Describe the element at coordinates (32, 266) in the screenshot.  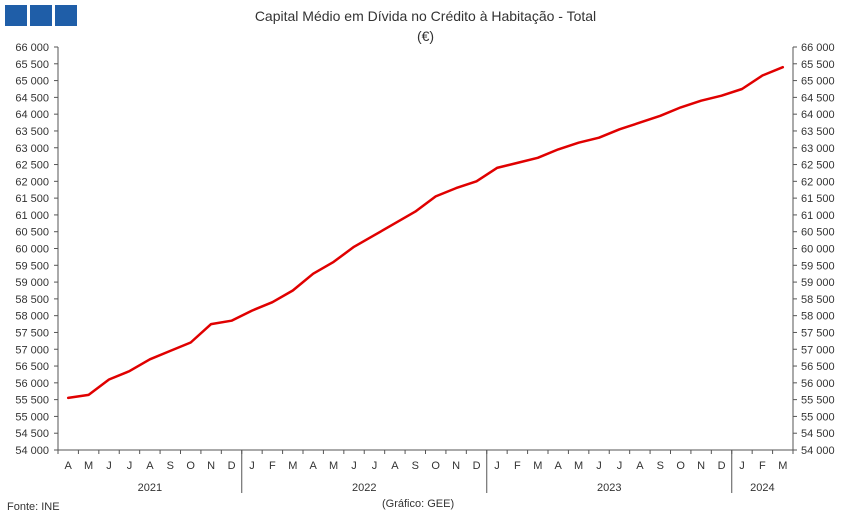
I see `y-tick-label-left: 59 500` at that location.